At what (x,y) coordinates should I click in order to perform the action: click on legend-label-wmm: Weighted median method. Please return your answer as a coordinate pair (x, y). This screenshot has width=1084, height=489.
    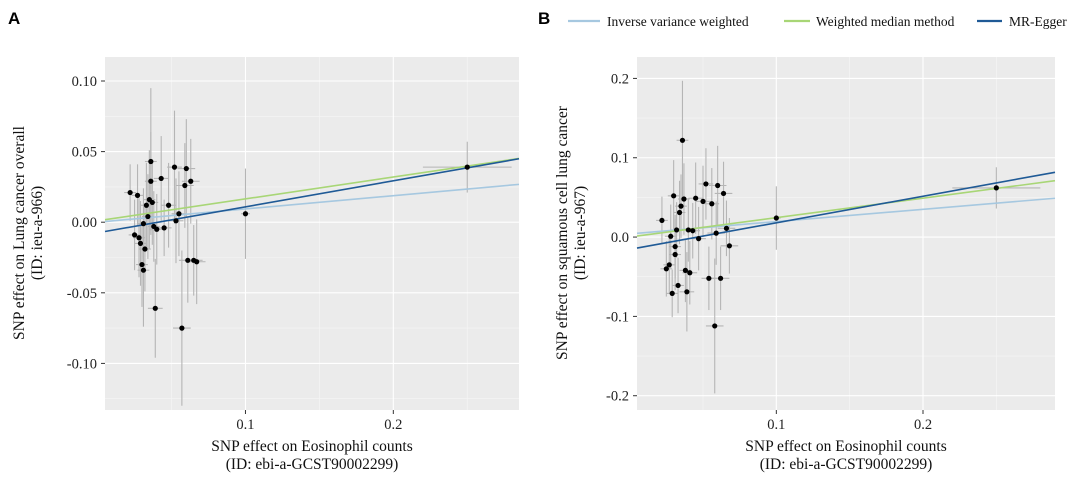
    Looking at the image, I should click on (885, 21).